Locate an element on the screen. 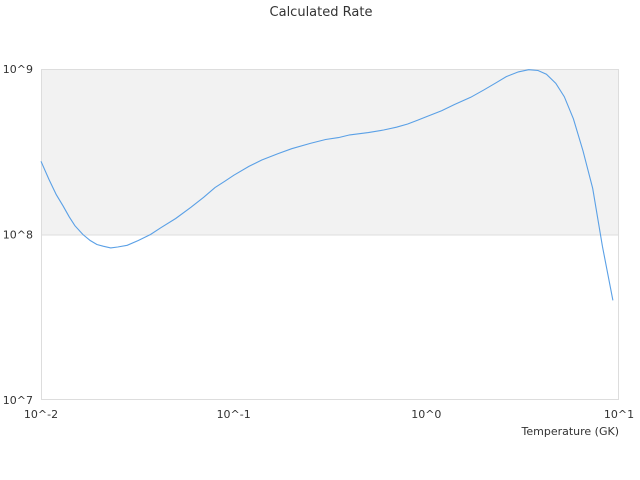 Image resolution: width=640 pixels, height=480 pixels. x-tick-label: 10^-1 is located at coordinates (234, 414).